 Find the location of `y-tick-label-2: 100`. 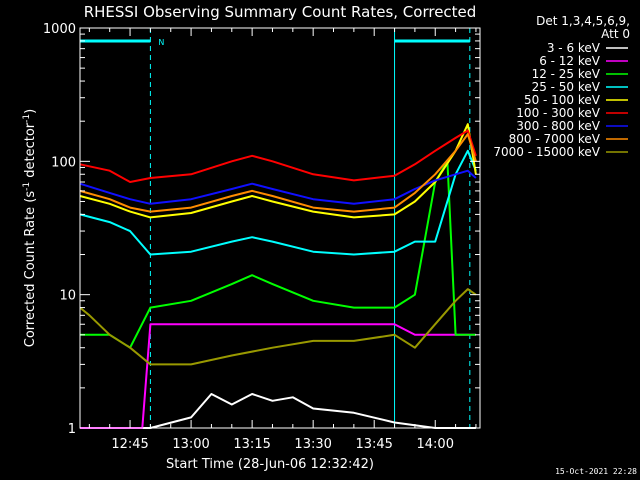

y-tick-label-2: 100 is located at coordinates (63, 162).